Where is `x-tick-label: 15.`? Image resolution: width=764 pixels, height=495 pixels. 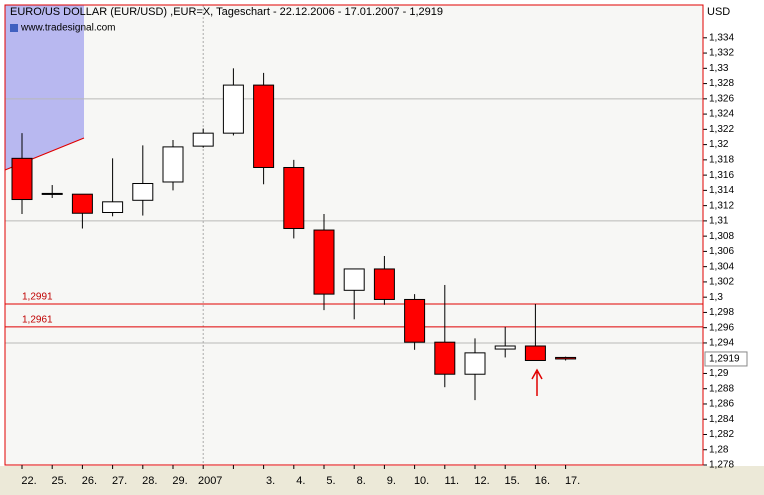
x-tick-label: 15. is located at coordinates (512, 481).